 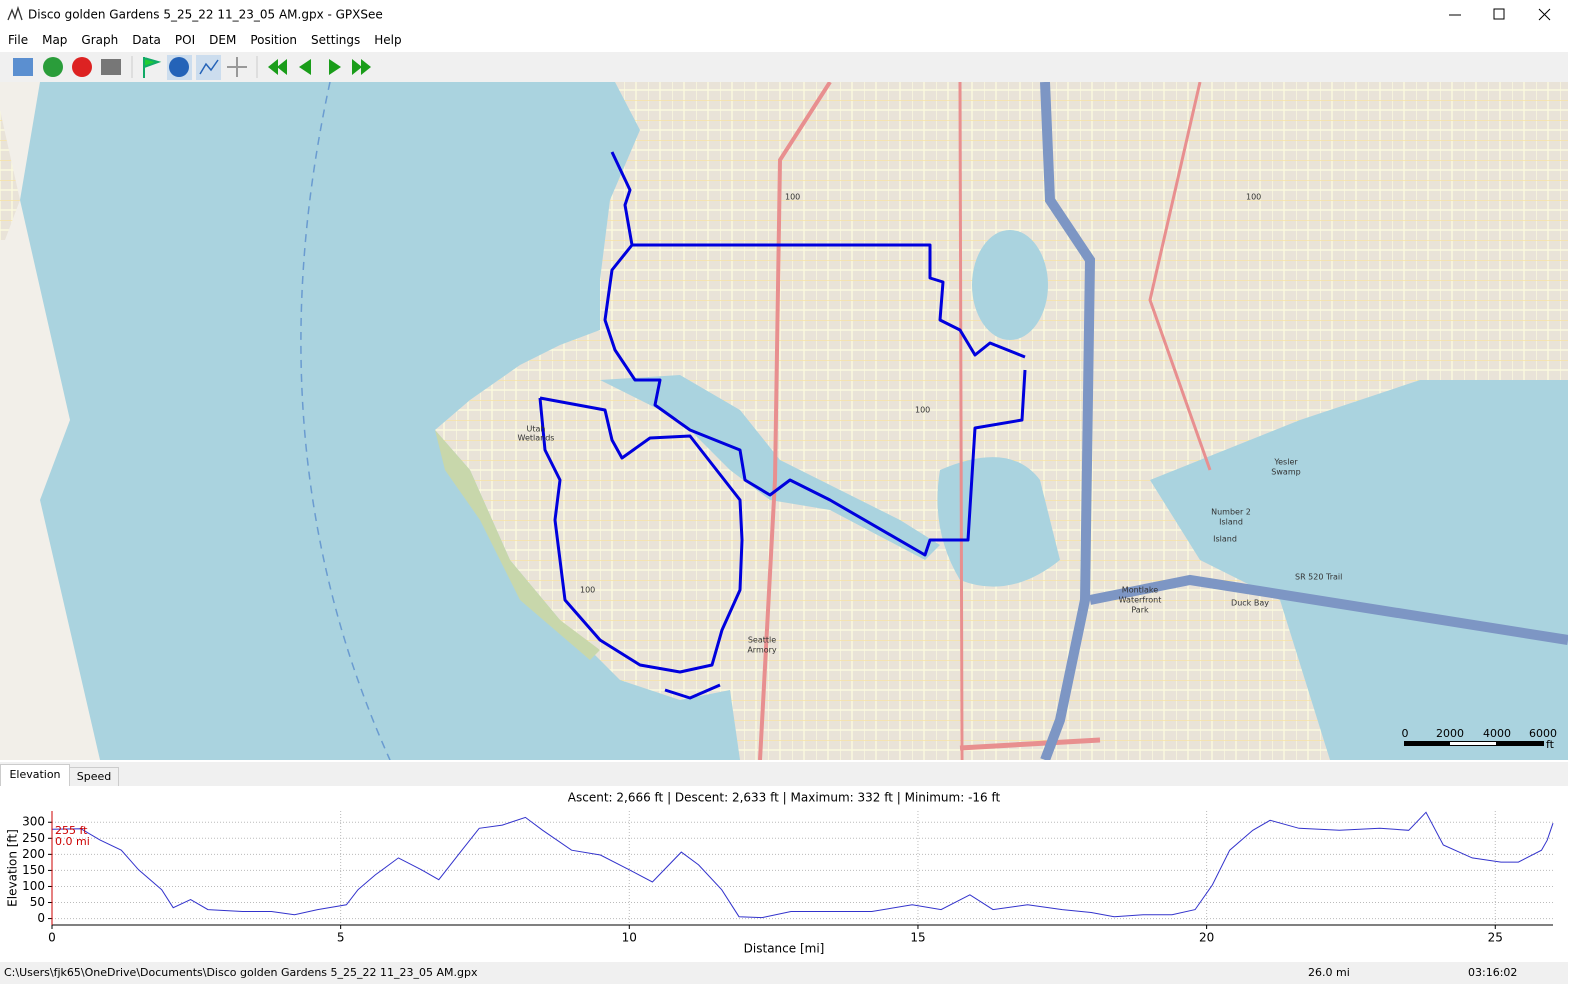 What do you see at coordinates (305, 67) in the screenshot?
I see `prev-button` at bounding box center [305, 67].